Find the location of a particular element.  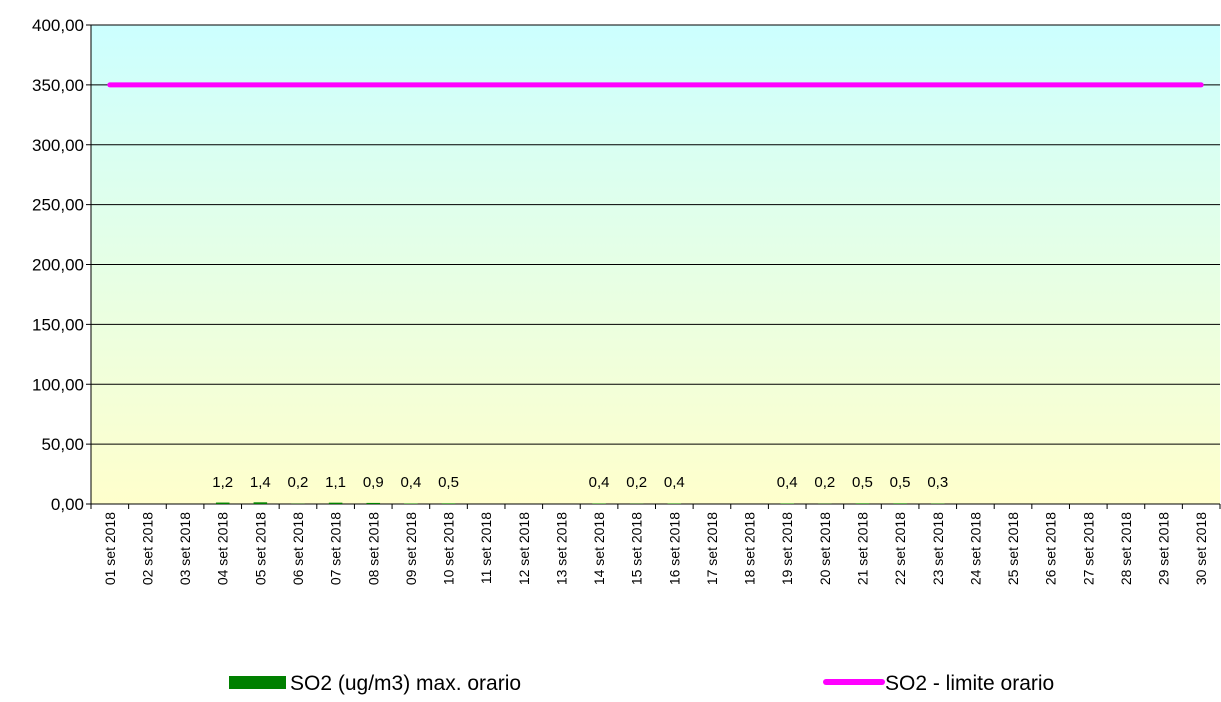

data-label: 0,9 is located at coordinates (373, 482).